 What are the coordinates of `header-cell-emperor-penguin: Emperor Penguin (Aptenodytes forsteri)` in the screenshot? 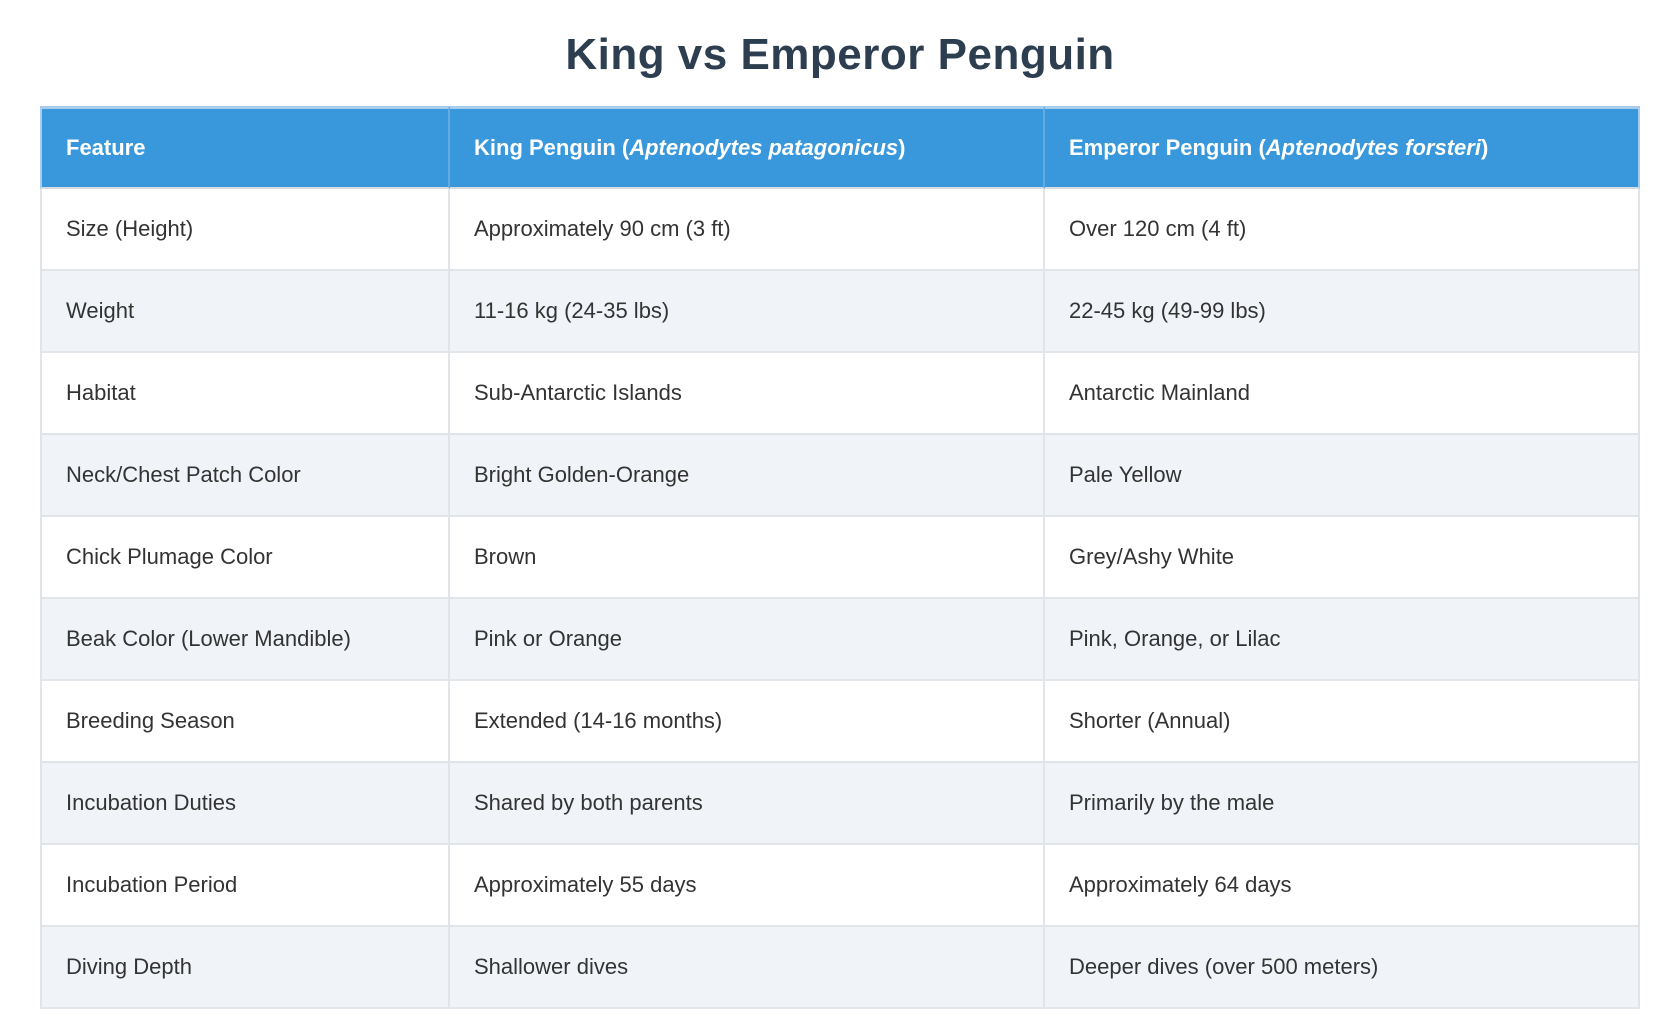 It's located at (1342, 147).